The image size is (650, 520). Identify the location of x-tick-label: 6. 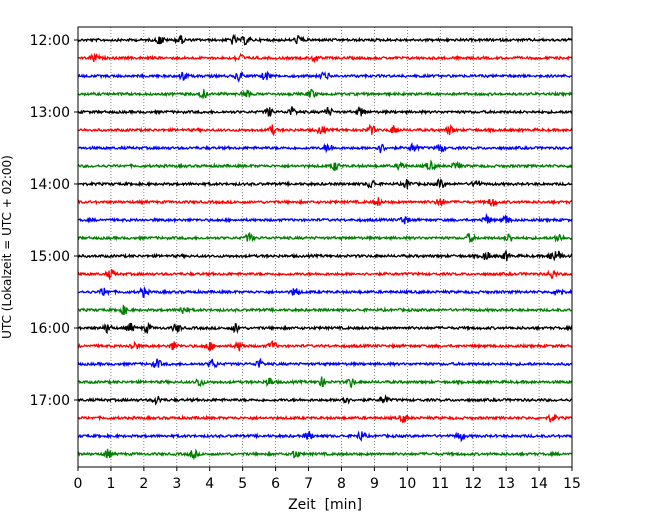
(275, 484).